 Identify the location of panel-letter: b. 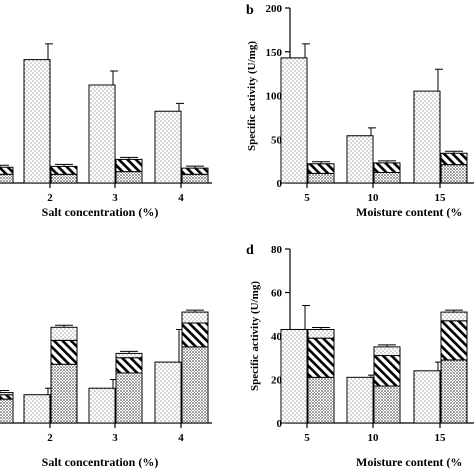
(250, 10).